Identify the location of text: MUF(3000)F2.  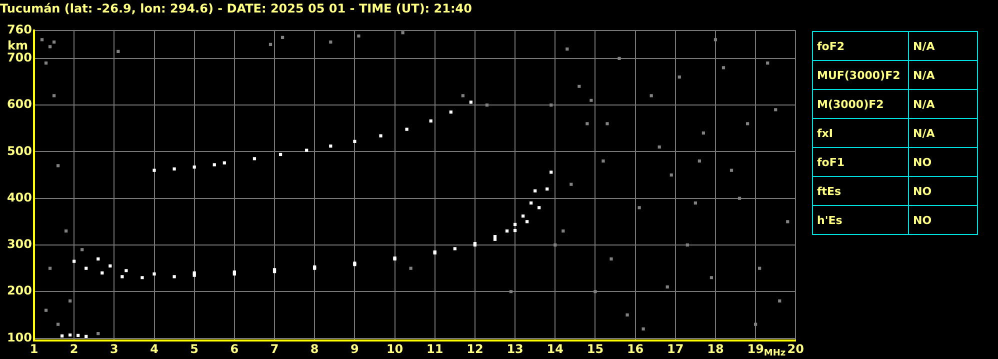
(860, 75).